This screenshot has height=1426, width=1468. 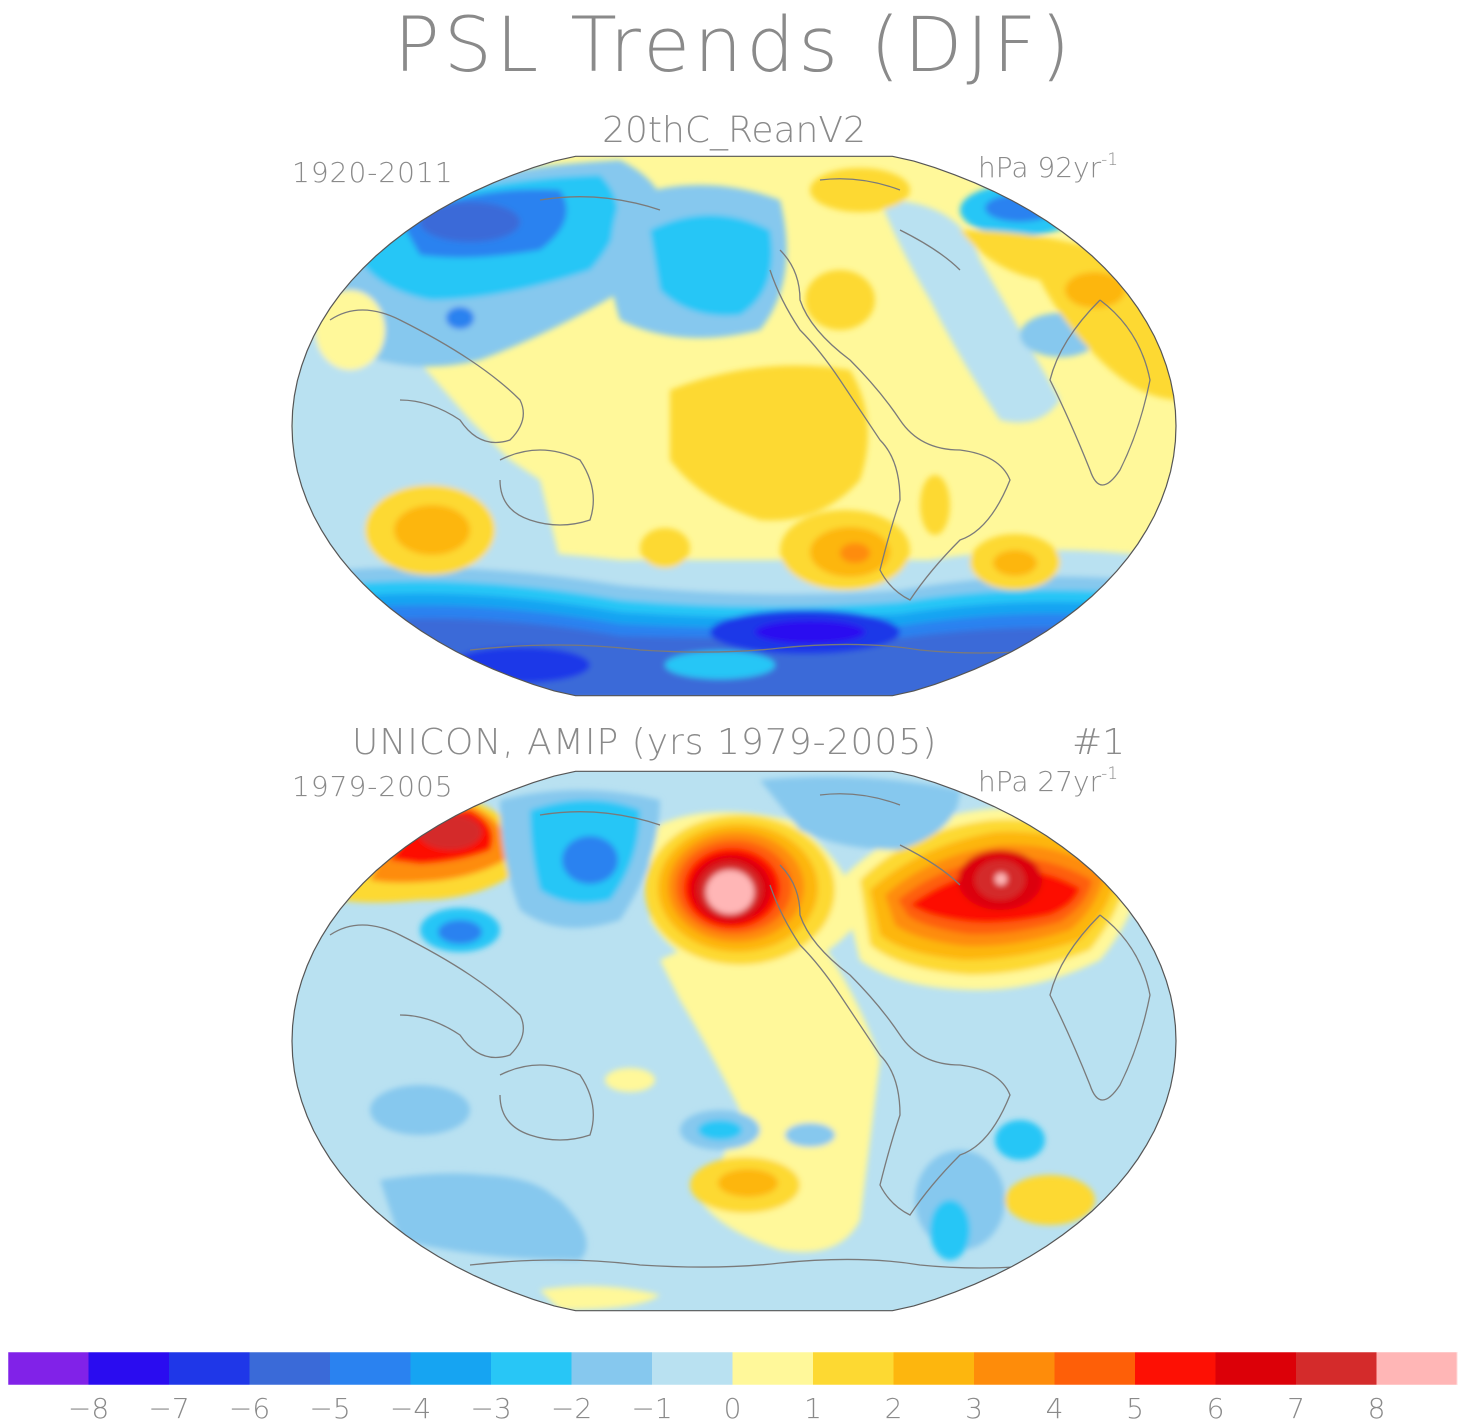 I want to click on panel-1-title: 20thC_ReanV2, so click(x=734, y=130).